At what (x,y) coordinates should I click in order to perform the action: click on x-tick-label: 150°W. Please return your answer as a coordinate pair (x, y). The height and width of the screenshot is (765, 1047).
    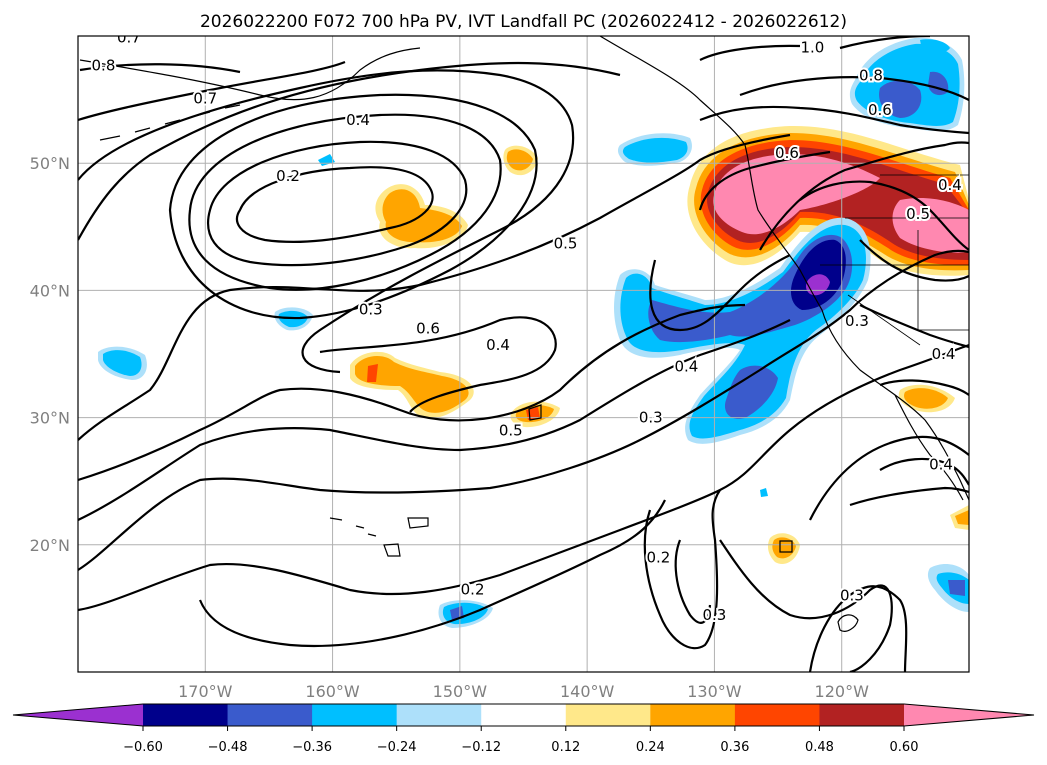
    Looking at the image, I should click on (460, 691).